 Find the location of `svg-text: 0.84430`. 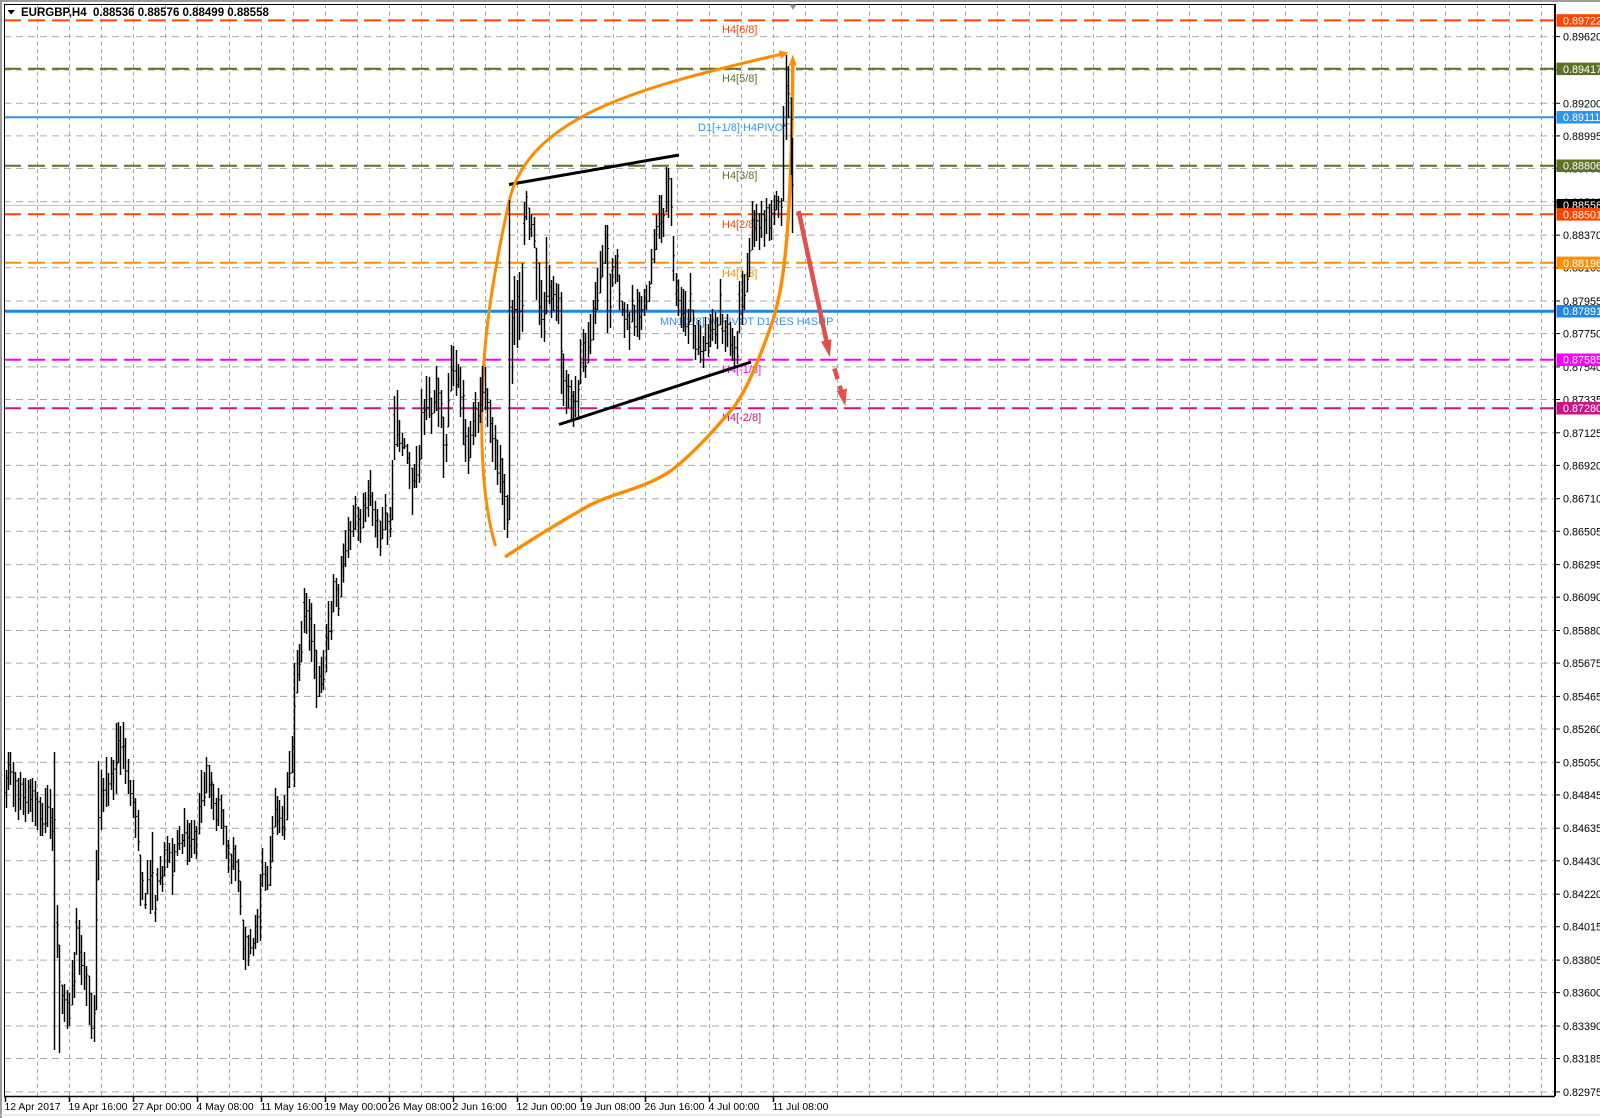

svg-text: 0.84430 is located at coordinates (1581, 862).